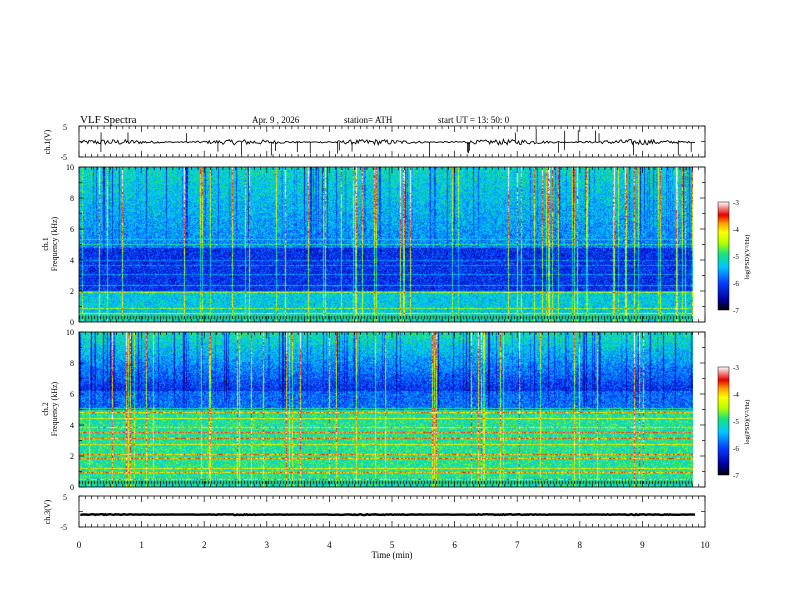  What do you see at coordinates (736, 395) in the screenshot?
I see `ch2-colorbar-tick-m4: -4` at bounding box center [736, 395].